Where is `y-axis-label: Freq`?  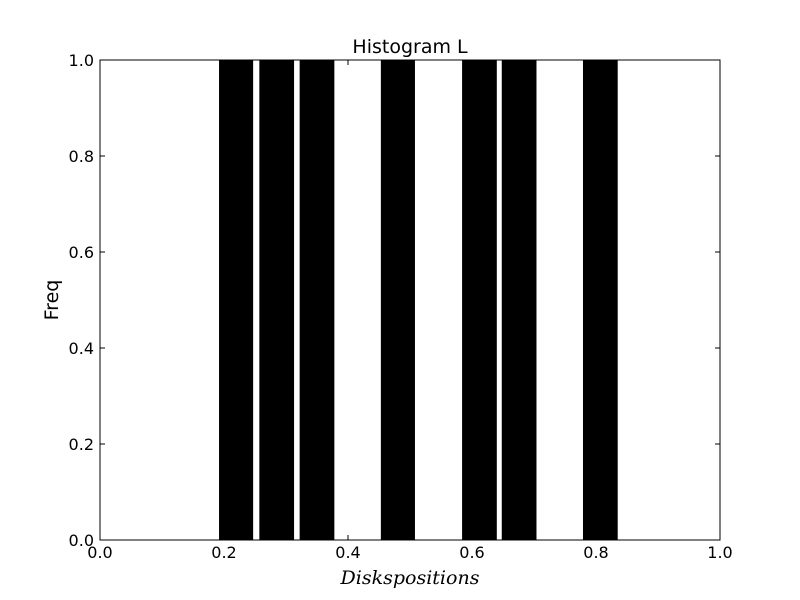
y-axis-label: Freq is located at coordinates (52, 300).